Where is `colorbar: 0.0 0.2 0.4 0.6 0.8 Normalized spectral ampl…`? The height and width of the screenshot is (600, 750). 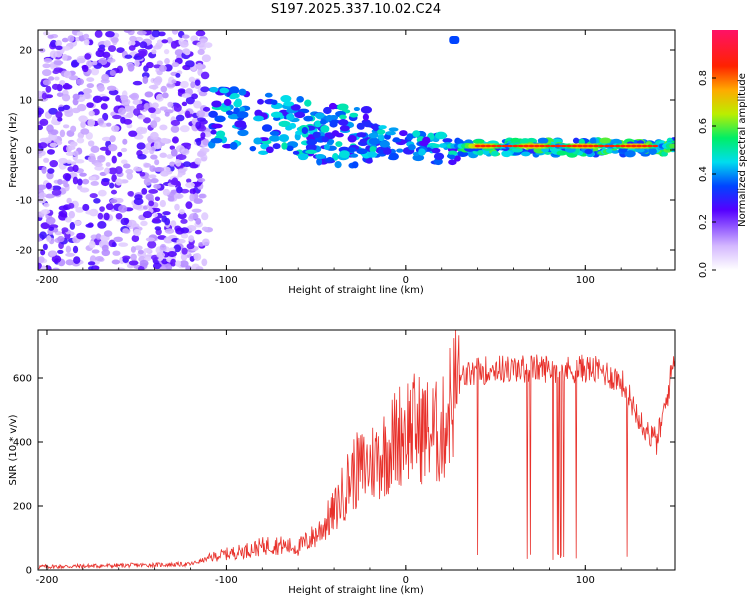
colorbar: 0.0 0.2 0.4 0.6 0.8 Normalized spectral ampl… is located at coordinates (723, 154).